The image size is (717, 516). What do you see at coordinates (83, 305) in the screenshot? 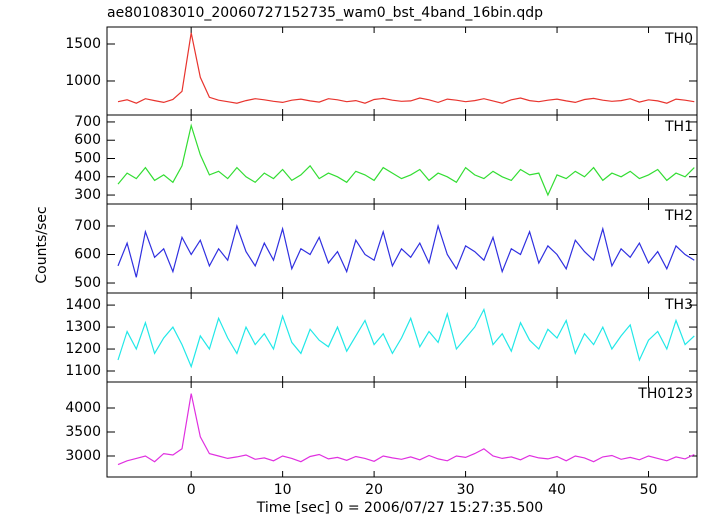
I see `y-tick-label: 1400` at bounding box center [83, 305].